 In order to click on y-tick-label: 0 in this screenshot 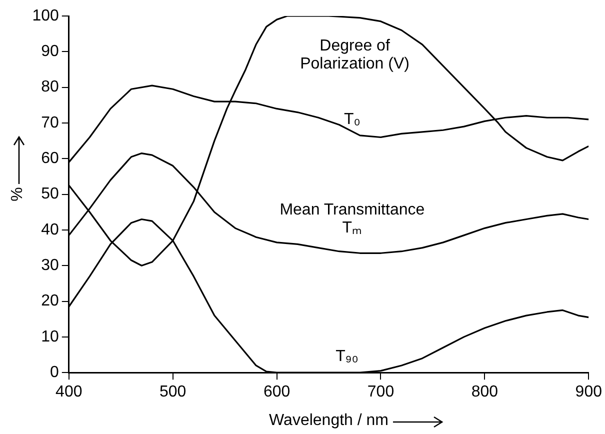, I will do `click(54, 373)`.